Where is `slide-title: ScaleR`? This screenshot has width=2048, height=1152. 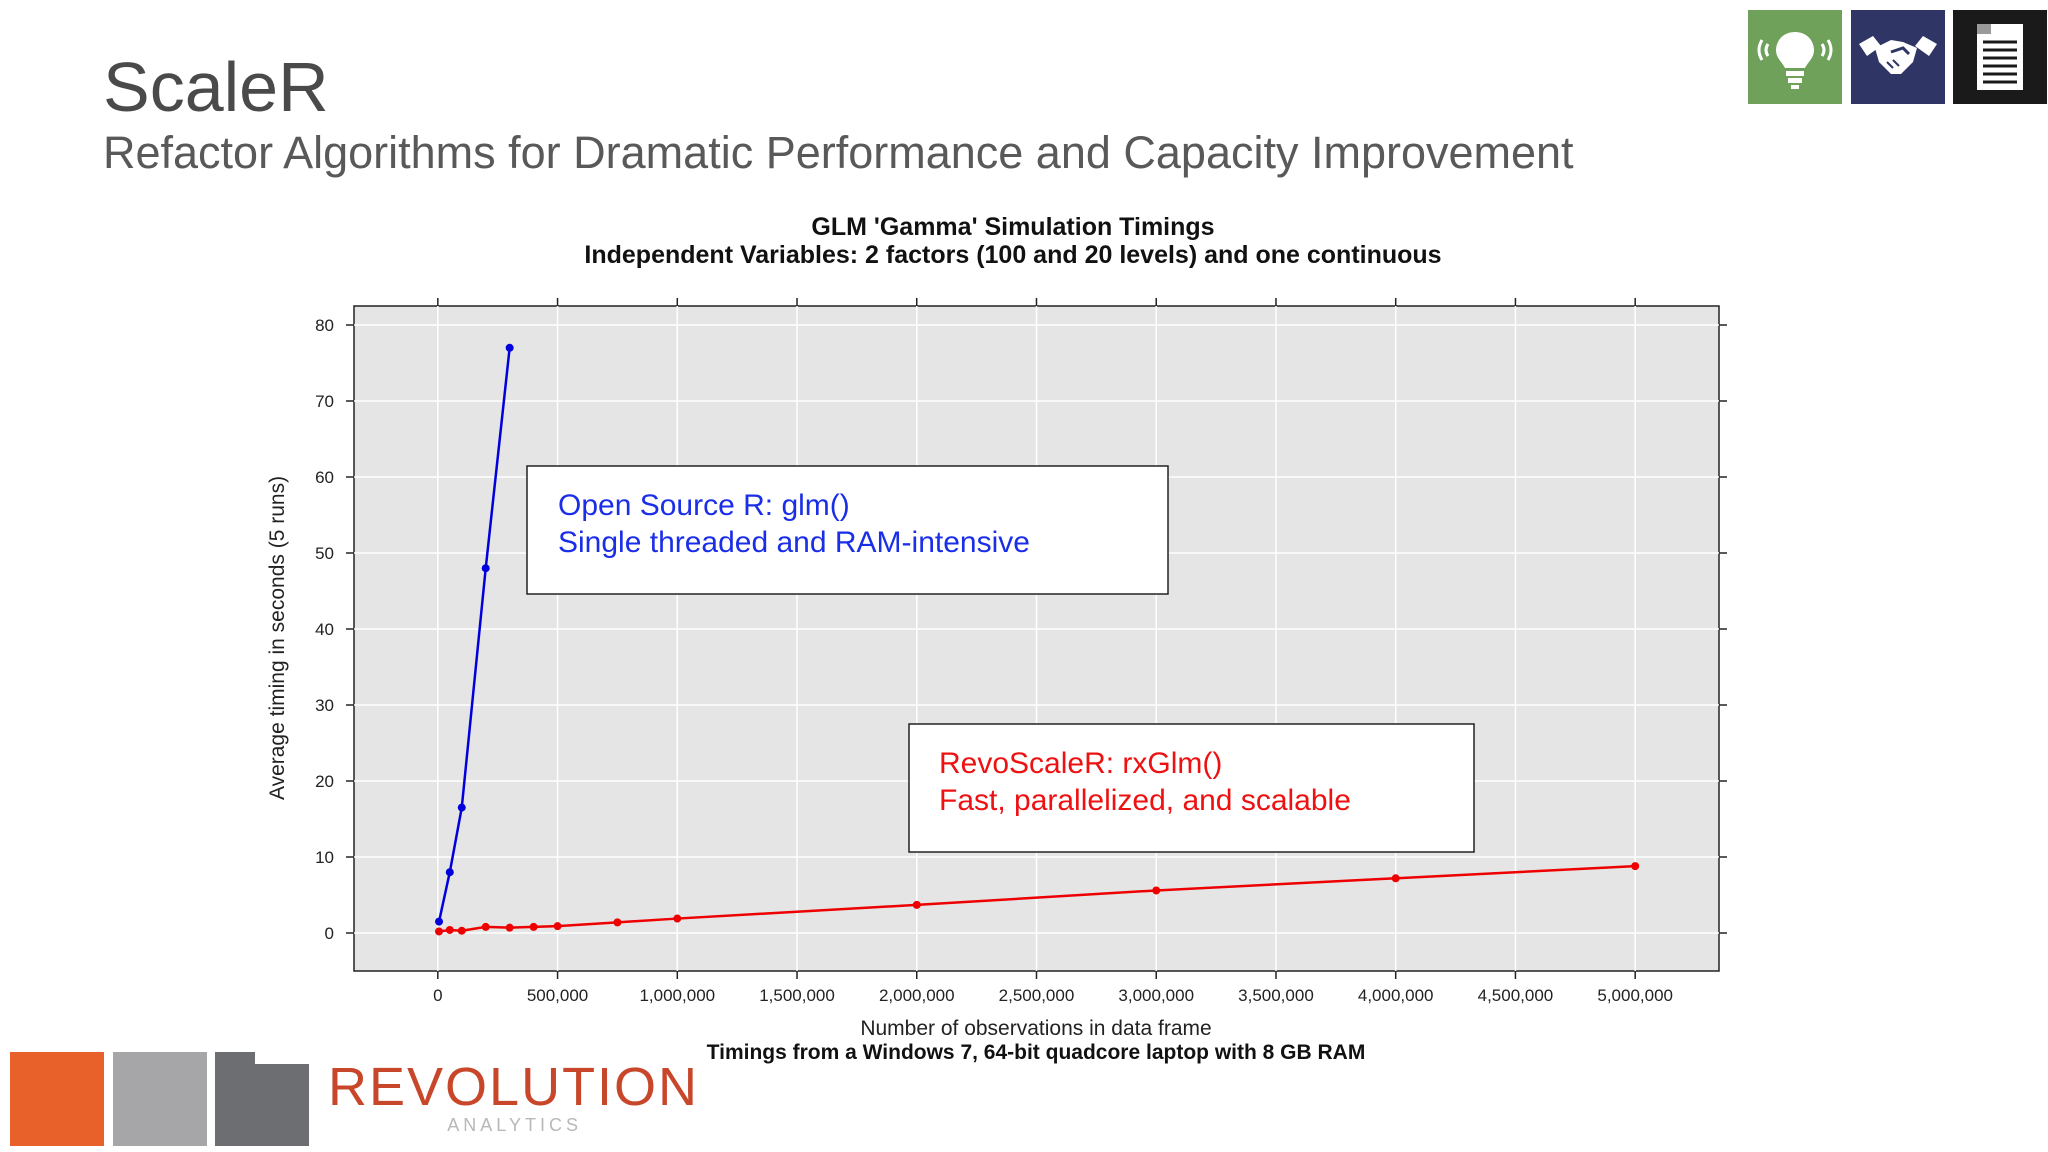 slide-title: ScaleR is located at coordinates (216, 87).